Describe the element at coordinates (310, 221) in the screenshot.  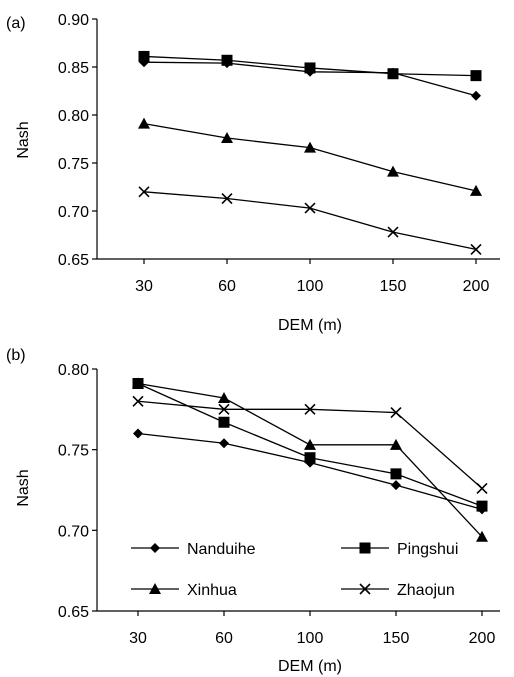
I see `series-line-x` at that location.